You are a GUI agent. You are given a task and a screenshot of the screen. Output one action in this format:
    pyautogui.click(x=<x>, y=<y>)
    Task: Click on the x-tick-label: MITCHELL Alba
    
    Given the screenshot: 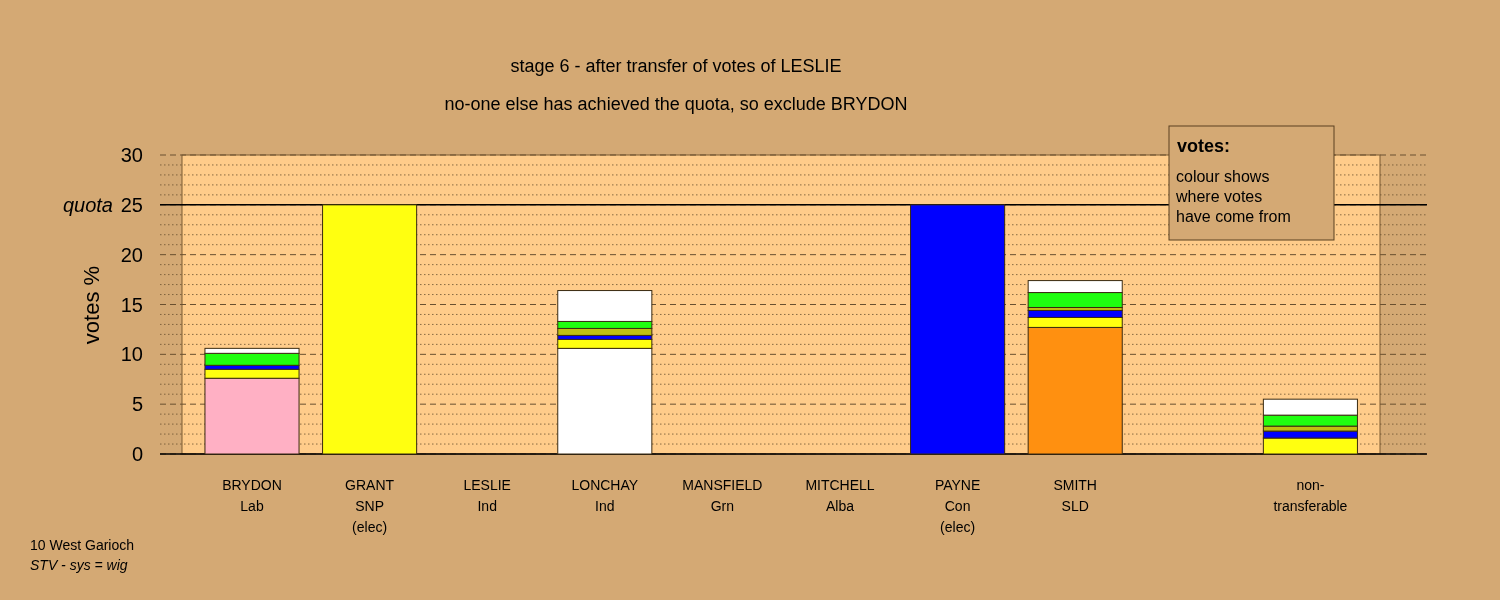 What is the action you would take?
    pyautogui.click(x=840, y=495)
    